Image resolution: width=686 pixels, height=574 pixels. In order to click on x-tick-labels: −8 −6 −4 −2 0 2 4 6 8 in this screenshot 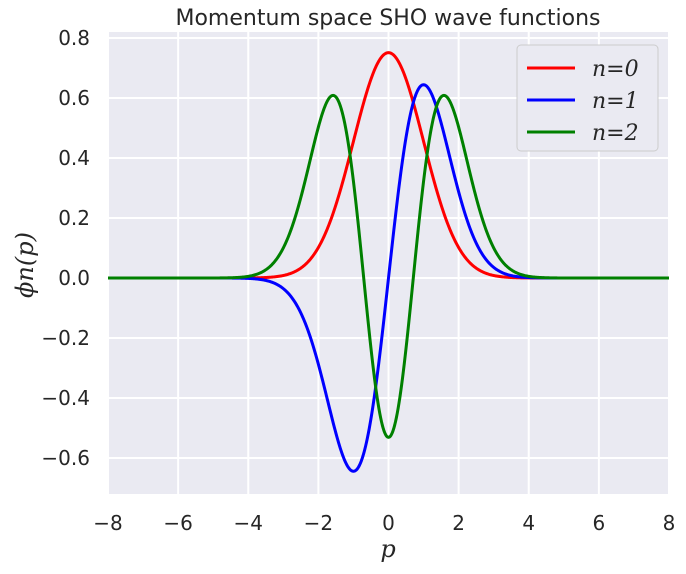, I will do `click(384, 523)`.